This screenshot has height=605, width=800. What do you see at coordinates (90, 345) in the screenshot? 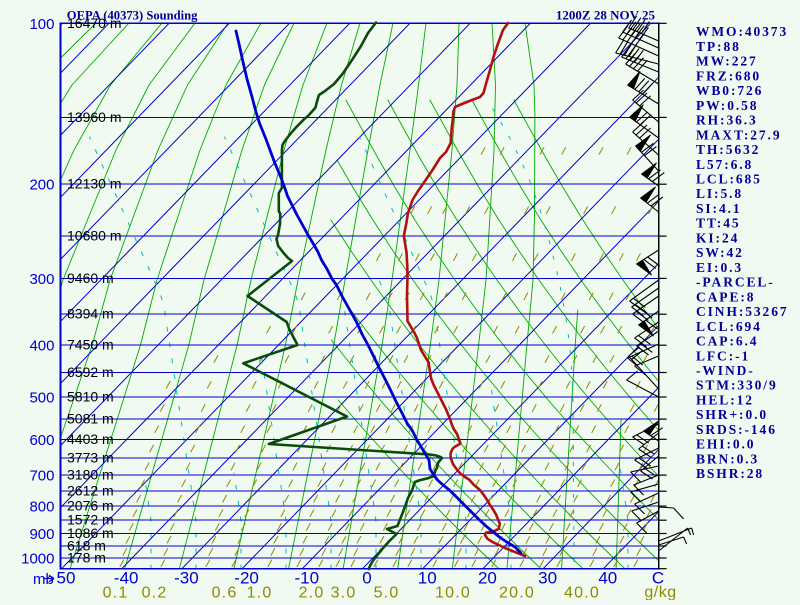
I see `svg-text: 7450 m` at bounding box center [90, 345].